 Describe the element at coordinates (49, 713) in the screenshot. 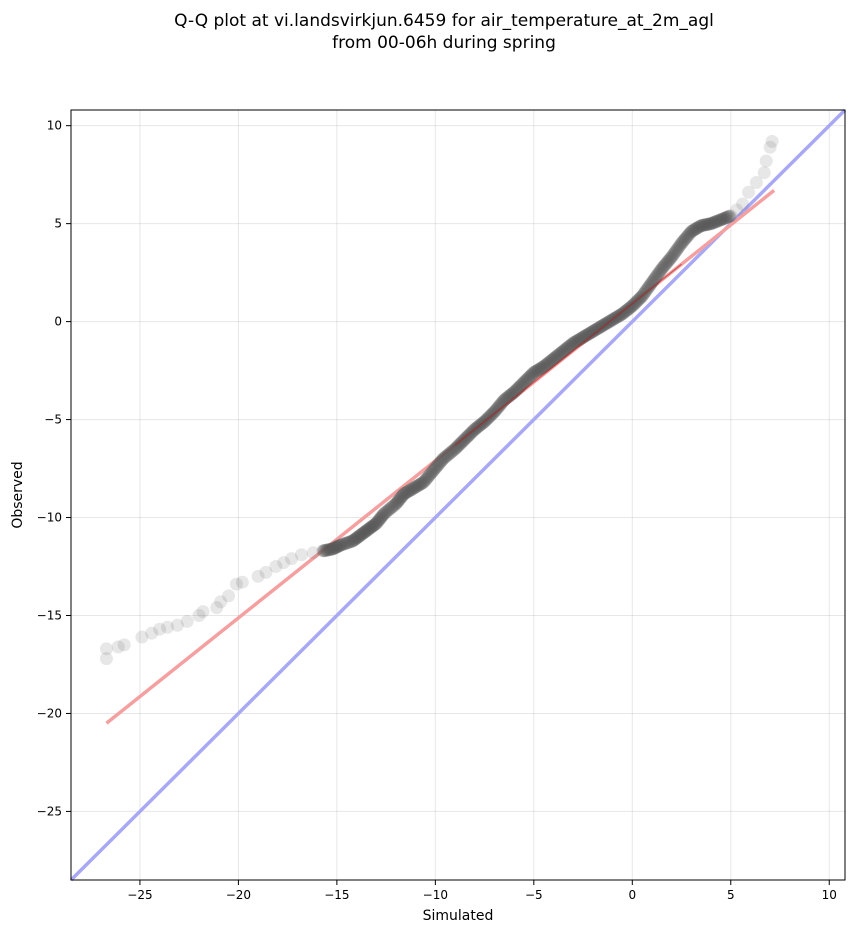

I see `y-tick-label: −20` at that location.